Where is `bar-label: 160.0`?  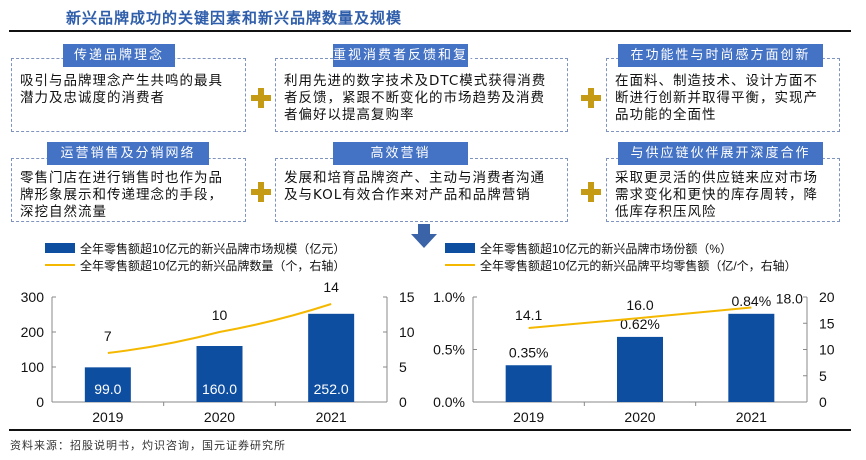 bar-label: 160.0 is located at coordinates (219, 389).